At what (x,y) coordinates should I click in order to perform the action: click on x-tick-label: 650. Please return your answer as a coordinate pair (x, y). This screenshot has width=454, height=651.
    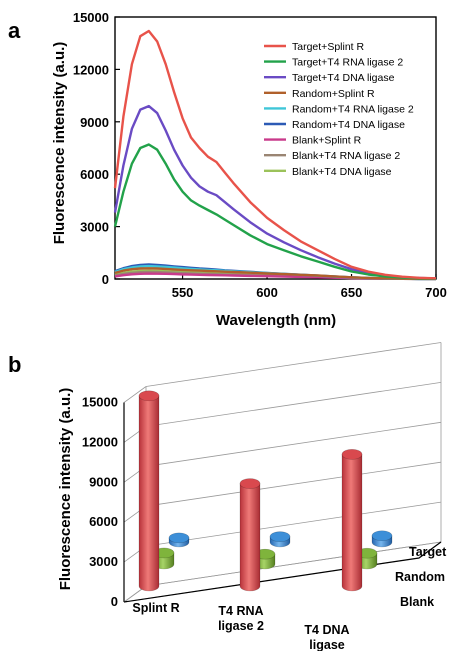
    Looking at the image, I should click on (352, 292).